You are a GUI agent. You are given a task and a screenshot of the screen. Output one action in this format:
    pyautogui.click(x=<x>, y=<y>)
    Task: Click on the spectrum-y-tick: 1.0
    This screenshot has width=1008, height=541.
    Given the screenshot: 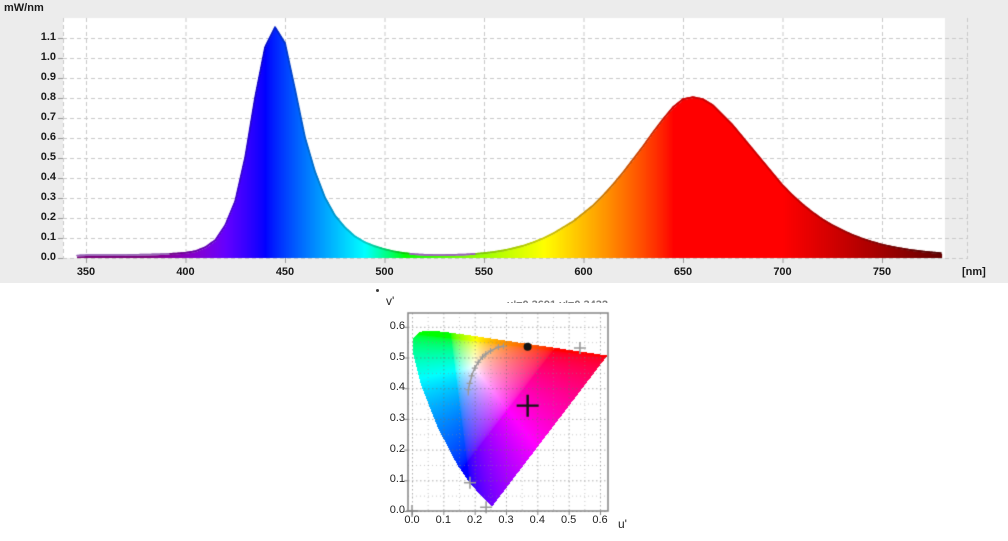 What is the action you would take?
    pyautogui.click(x=48, y=57)
    